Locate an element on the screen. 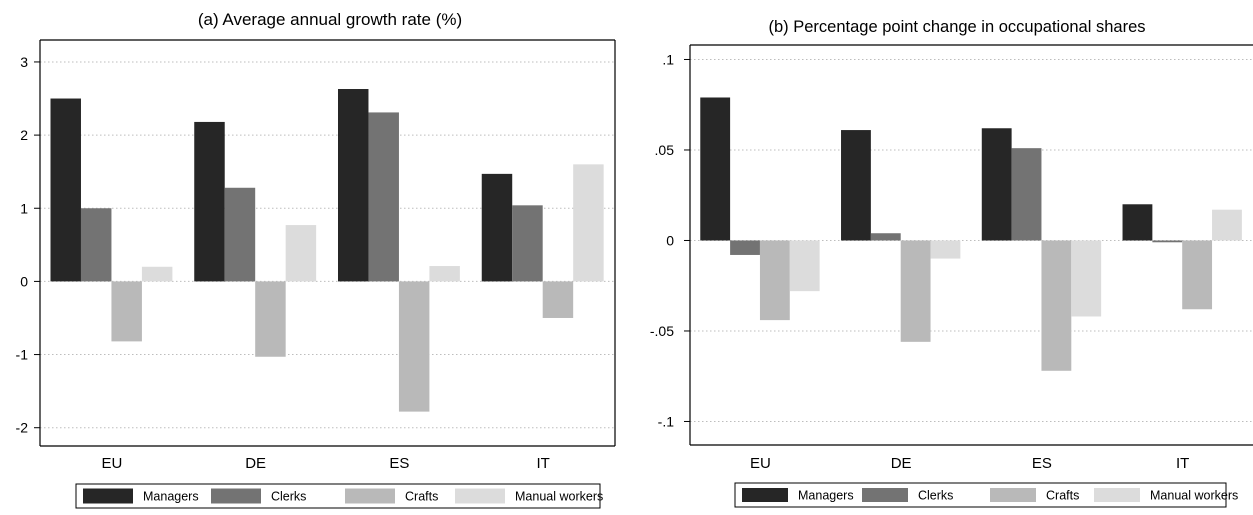 This screenshot has width=1253, height=515. y-tick-label: -2 is located at coordinates (22, 428).